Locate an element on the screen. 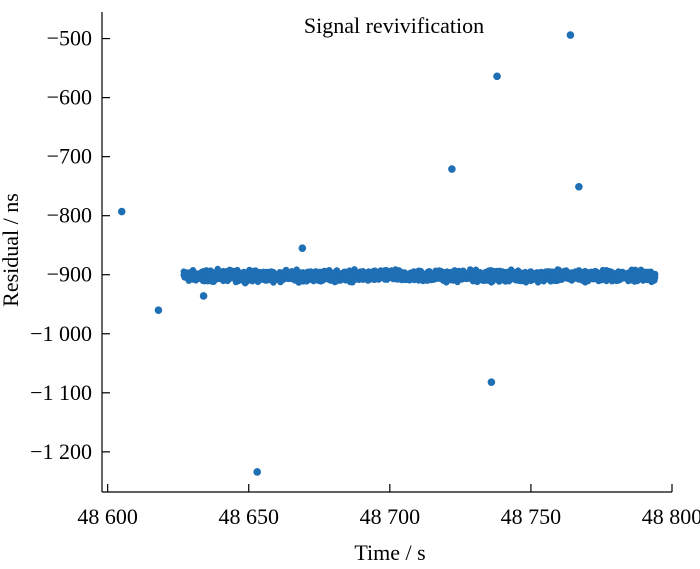 The width and height of the screenshot is (700, 569). chart-title: Signal revivification is located at coordinates (394, 25).